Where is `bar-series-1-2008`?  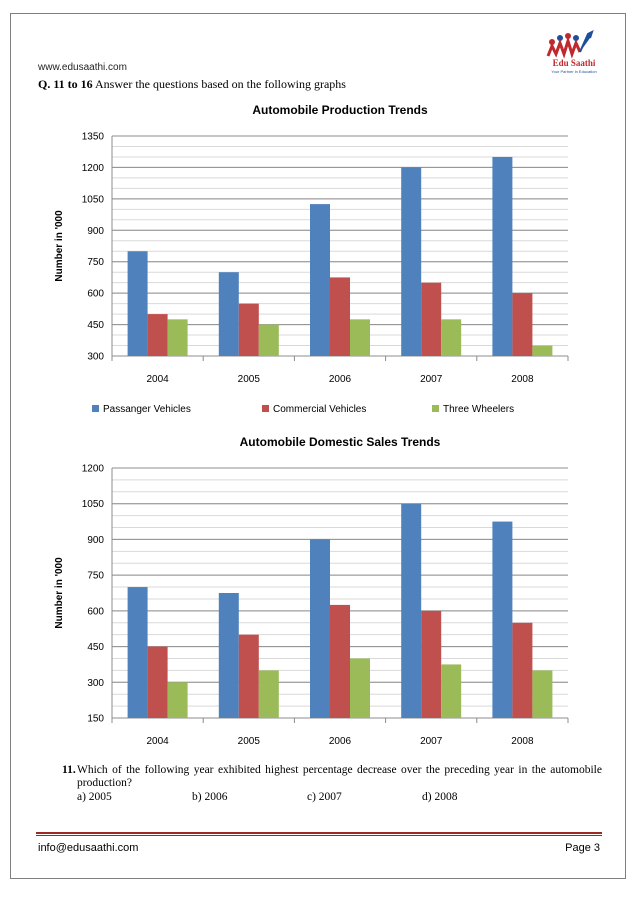 bar-series-1-2008 is located at coordinates (502, 619).